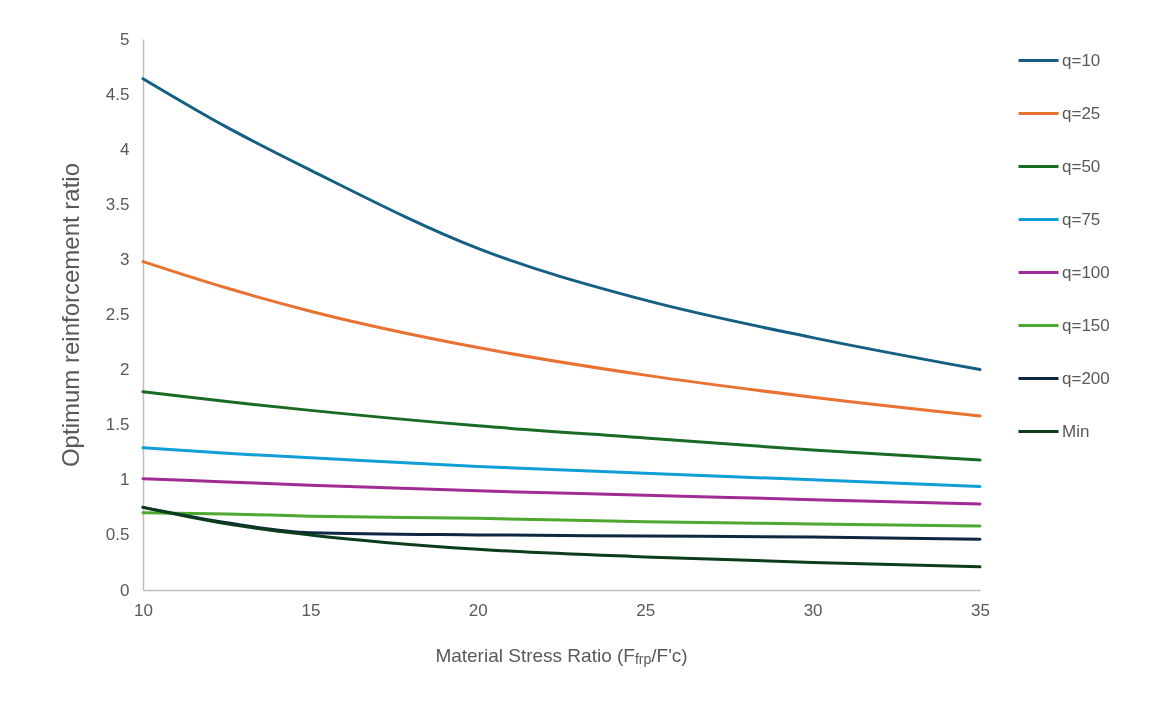  Describe the element at coordinates (125, 39) in the screenshot. I see `y-tick-label: 5` at that location.